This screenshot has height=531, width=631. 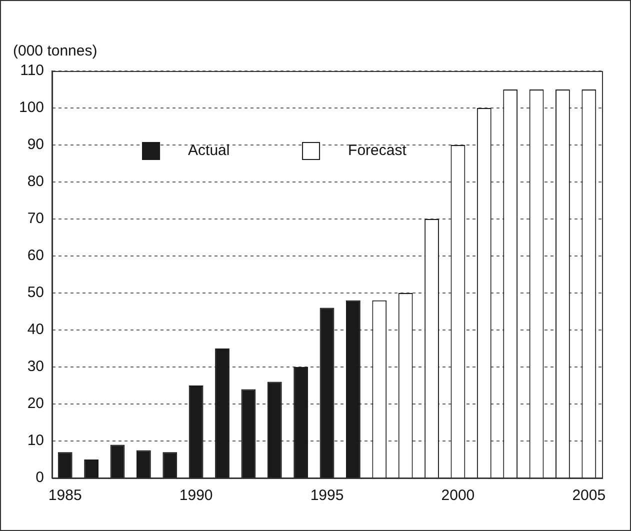 What do you see at coordinates (35, 293) in the screenshot?
I see `y-tick-label: 50` at bounding box center [35, 293].